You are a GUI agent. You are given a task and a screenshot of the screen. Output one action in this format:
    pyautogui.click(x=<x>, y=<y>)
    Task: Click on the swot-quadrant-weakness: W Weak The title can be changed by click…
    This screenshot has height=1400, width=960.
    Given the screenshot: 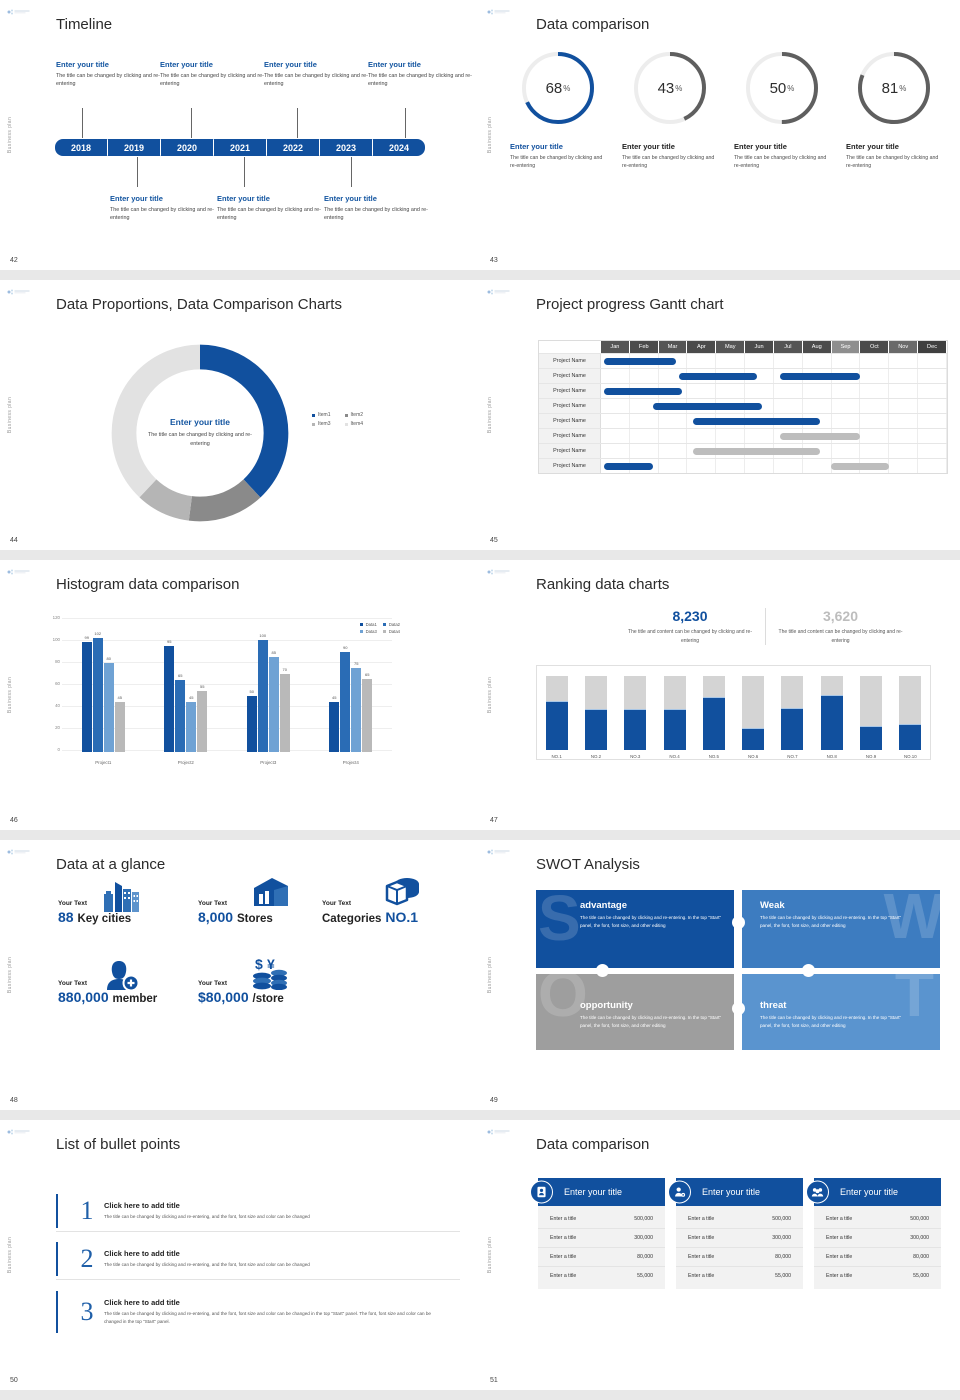 What is the action you would take?
    pyautogui.click(x=840, y=929)
    